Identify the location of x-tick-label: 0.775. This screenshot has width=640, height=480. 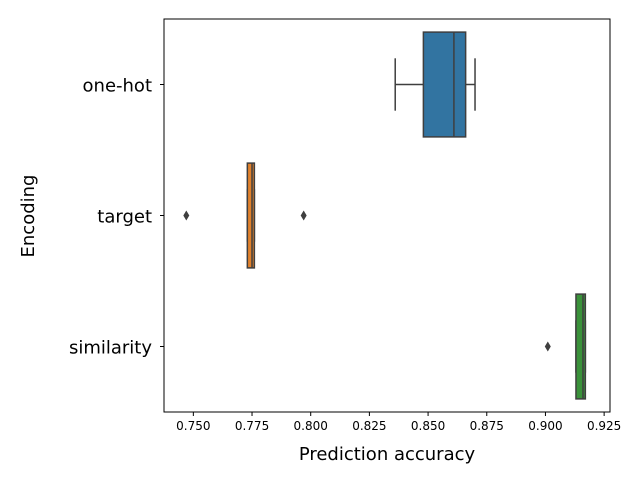
(252, 426).